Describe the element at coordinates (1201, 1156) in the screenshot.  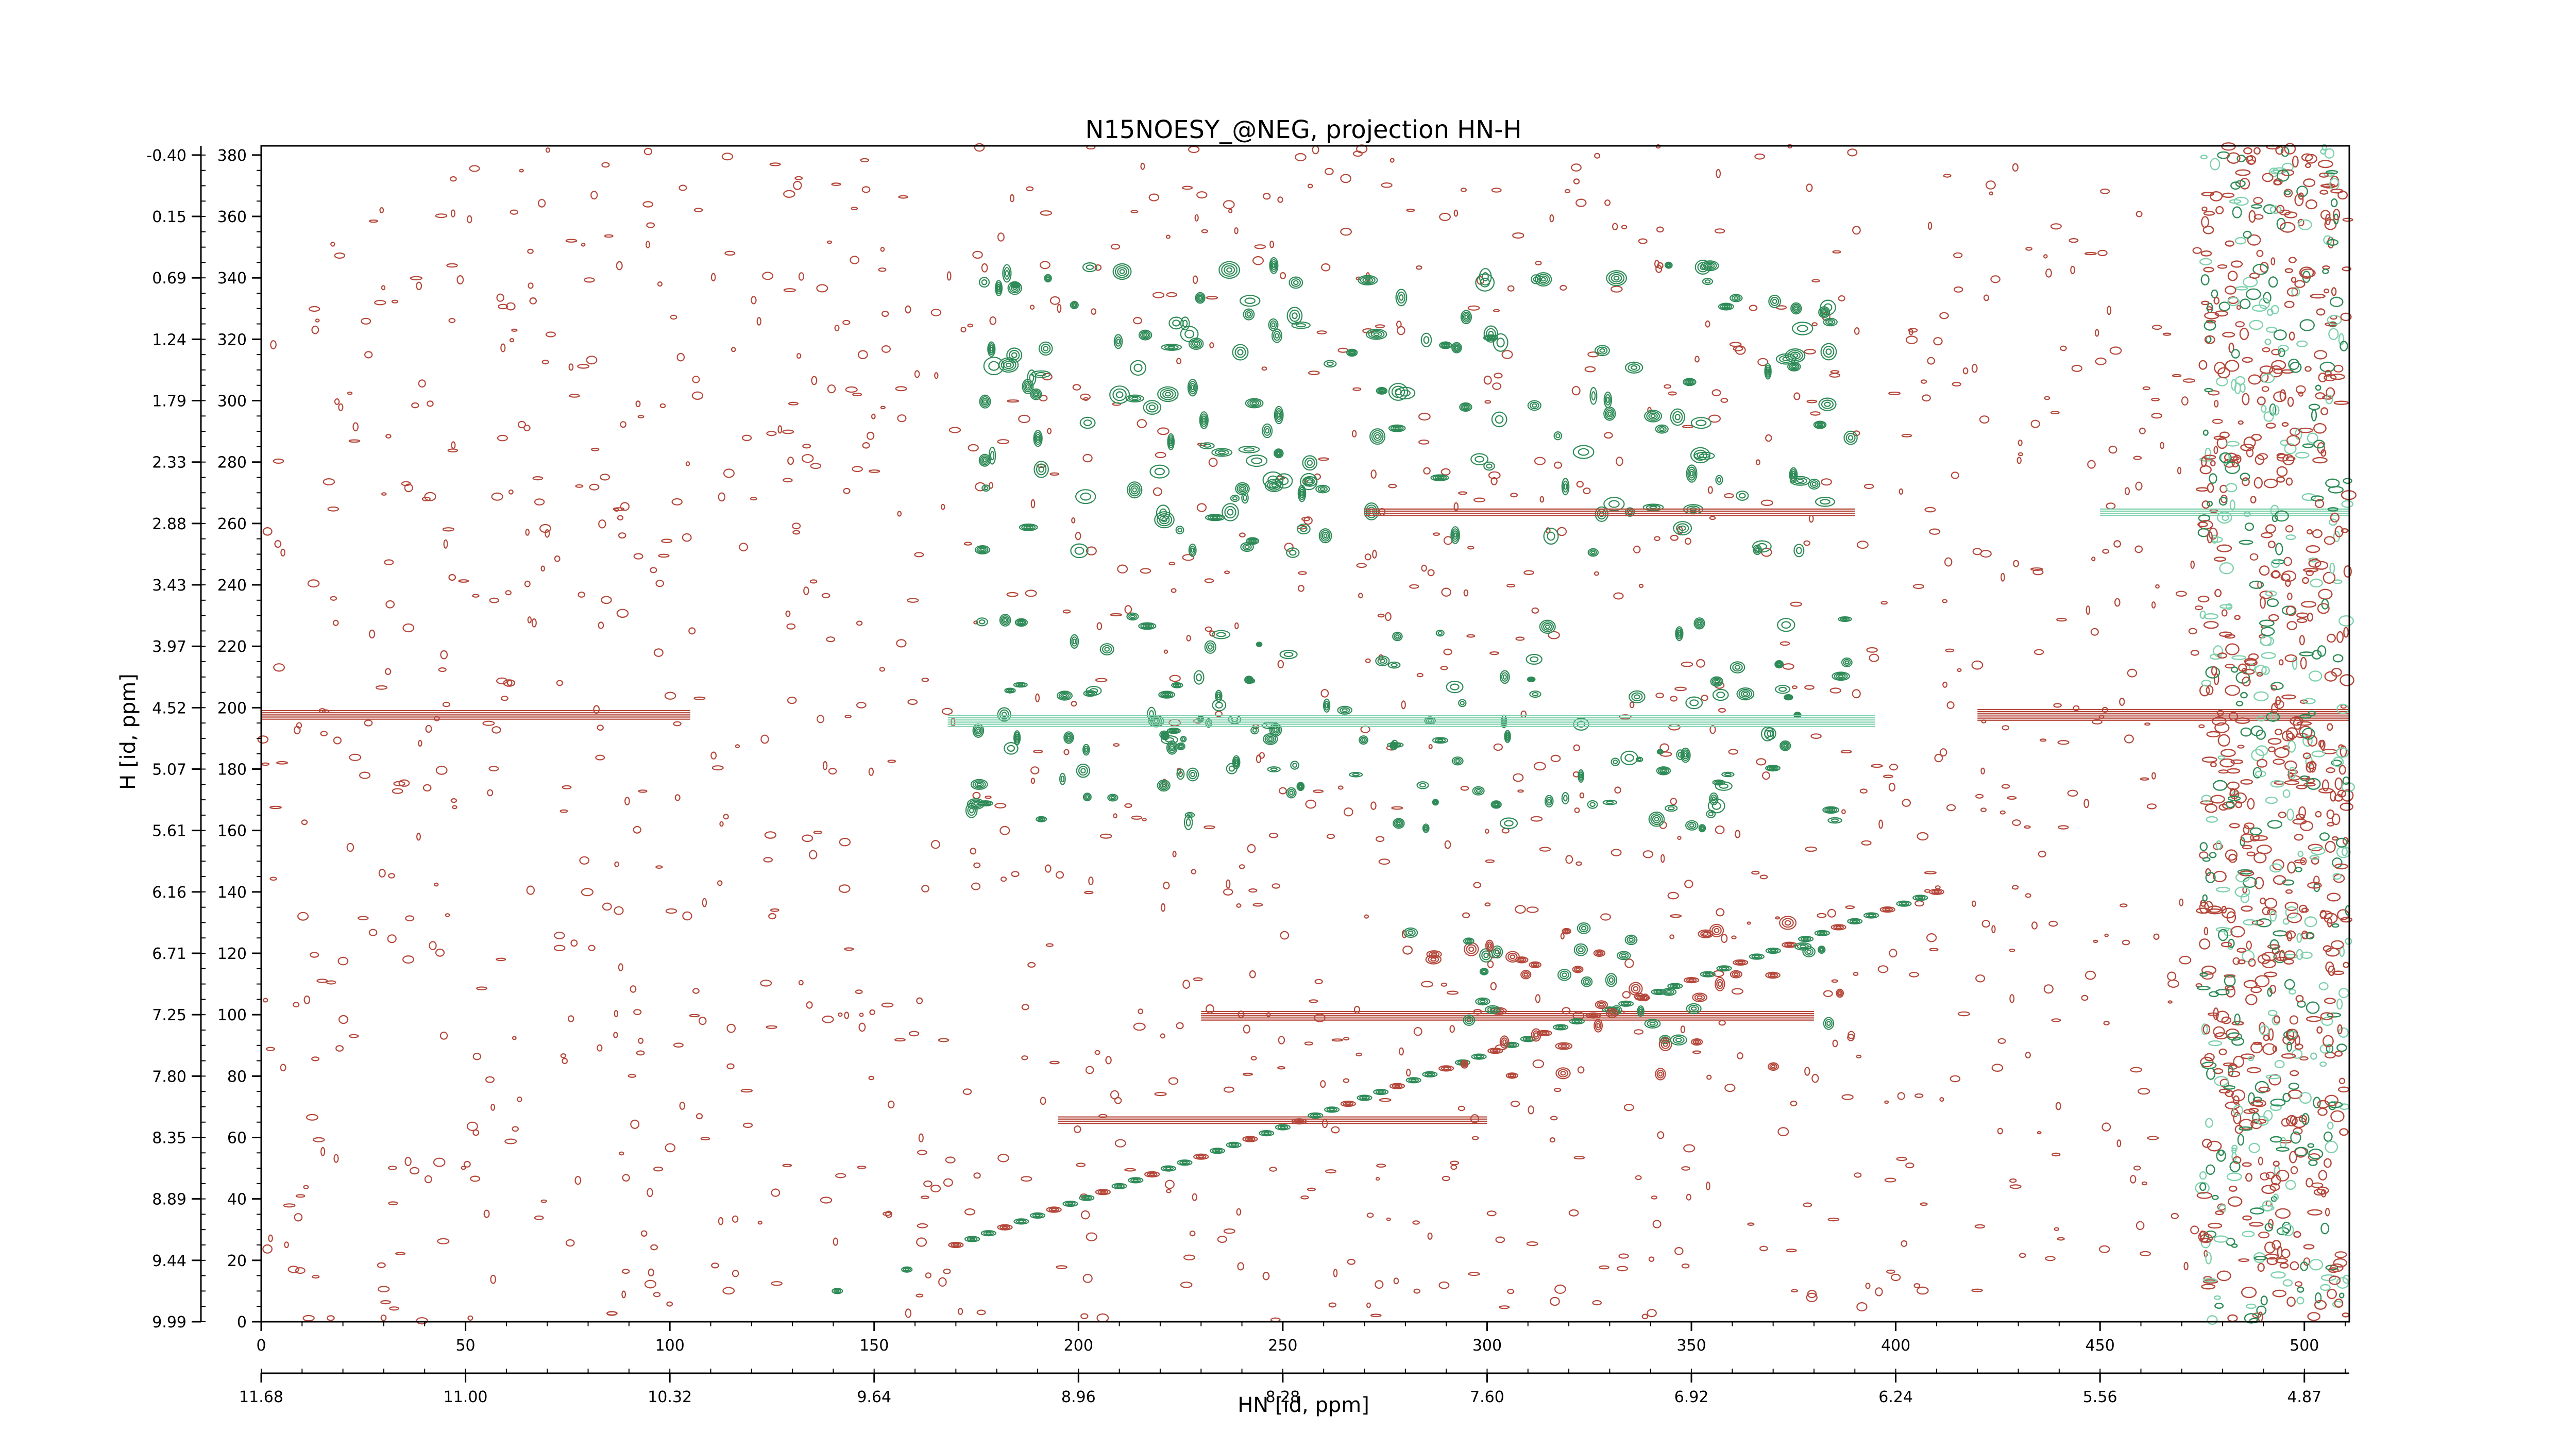
I see `diagonal-peak` at that location.